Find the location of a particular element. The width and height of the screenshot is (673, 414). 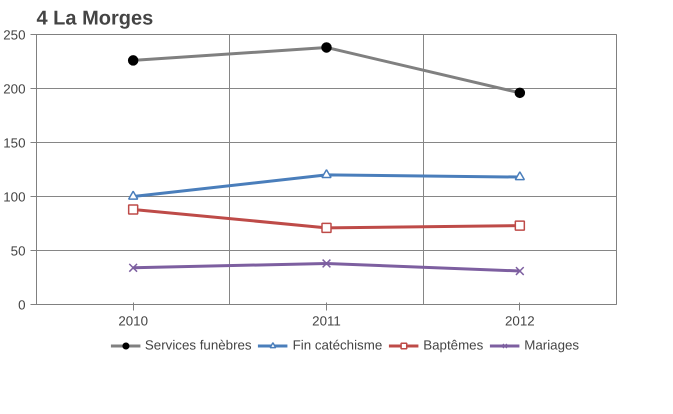

x-tick-label: 2010 is located at coordinates (133, 321).